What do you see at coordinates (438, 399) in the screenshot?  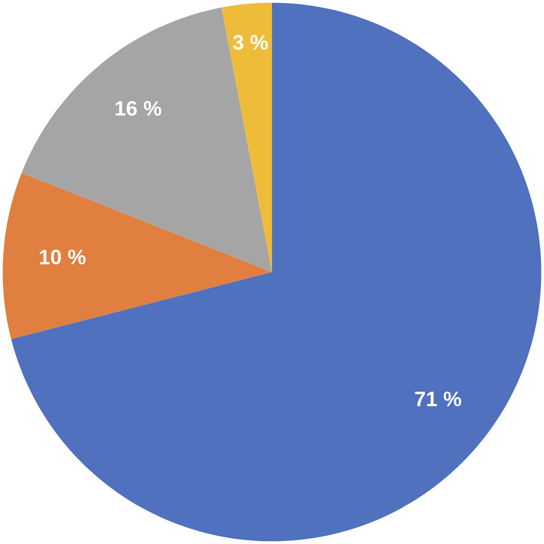 I see `data-label: 71 %` at bounding box center [438, 399].